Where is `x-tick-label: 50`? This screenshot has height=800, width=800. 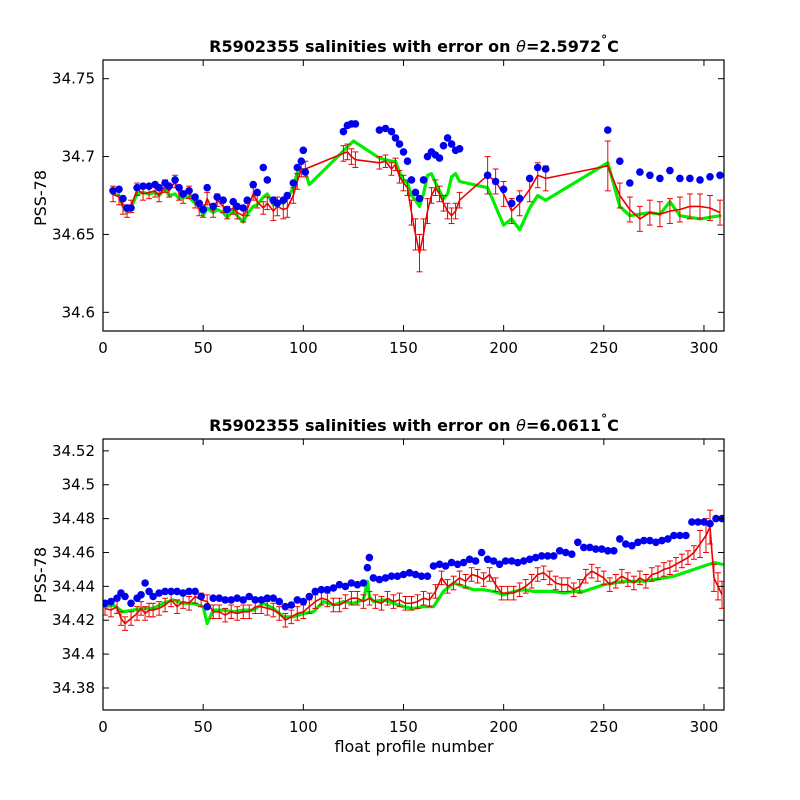
x-tick-label: 50 is located at coordinates (203, 348).